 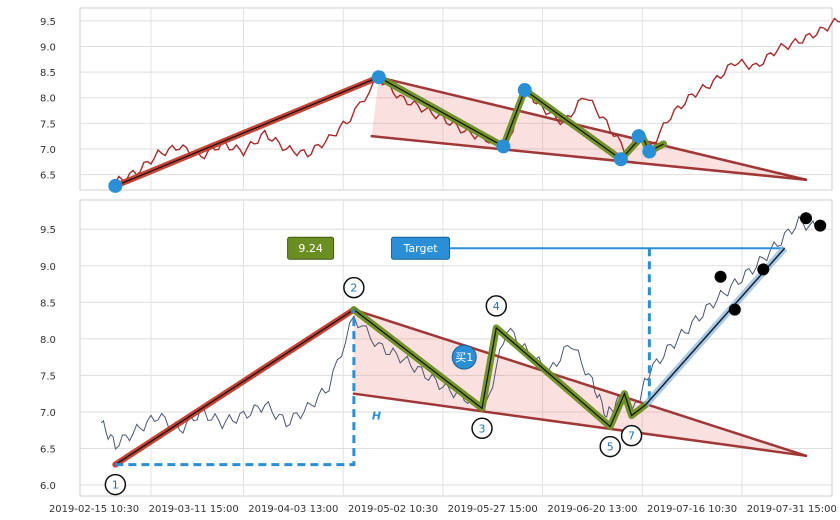 I want to click on price-label-box, so click(x=311, y=248).